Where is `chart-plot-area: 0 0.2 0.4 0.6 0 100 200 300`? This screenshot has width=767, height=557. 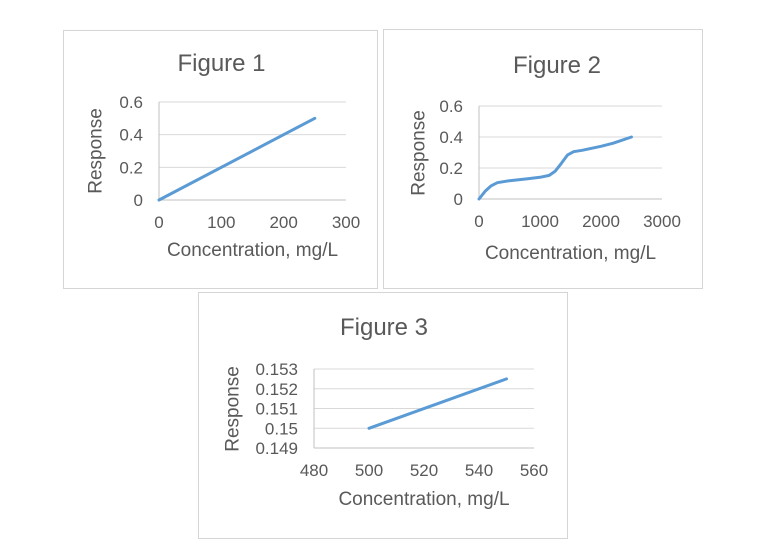 chart-plot-area: 0 0.2 0.4 0.6 0 100 200 300 is located at coordinates (239, 162).